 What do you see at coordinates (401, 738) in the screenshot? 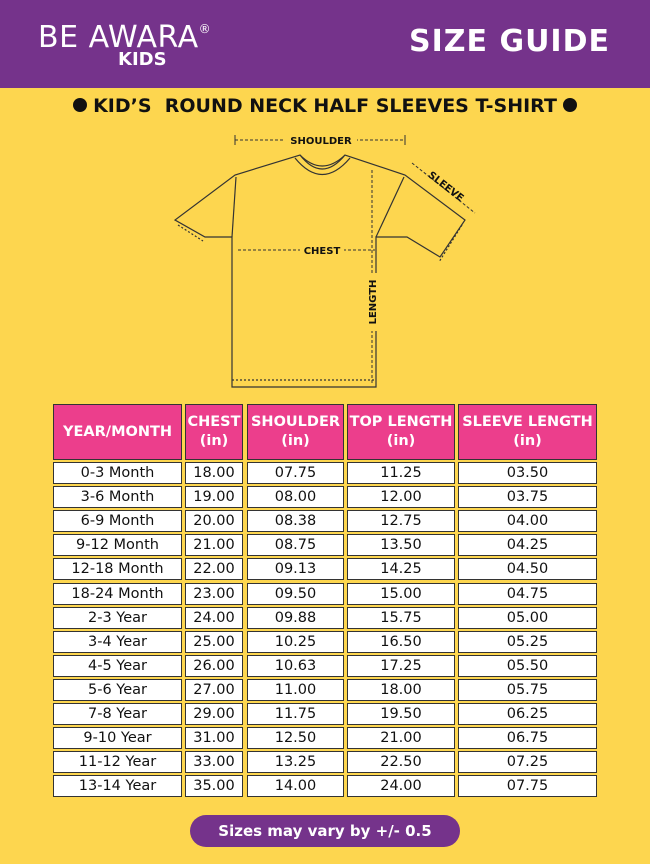
I see `cell-top-length: 21.00` at bounding box center [401, 738].